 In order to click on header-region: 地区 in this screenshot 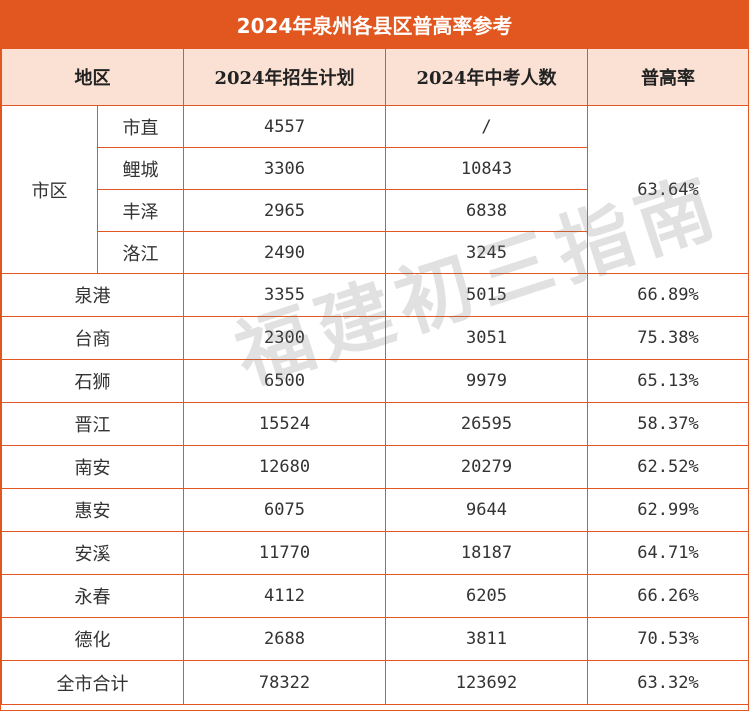, I will do `click(92, 77)`.